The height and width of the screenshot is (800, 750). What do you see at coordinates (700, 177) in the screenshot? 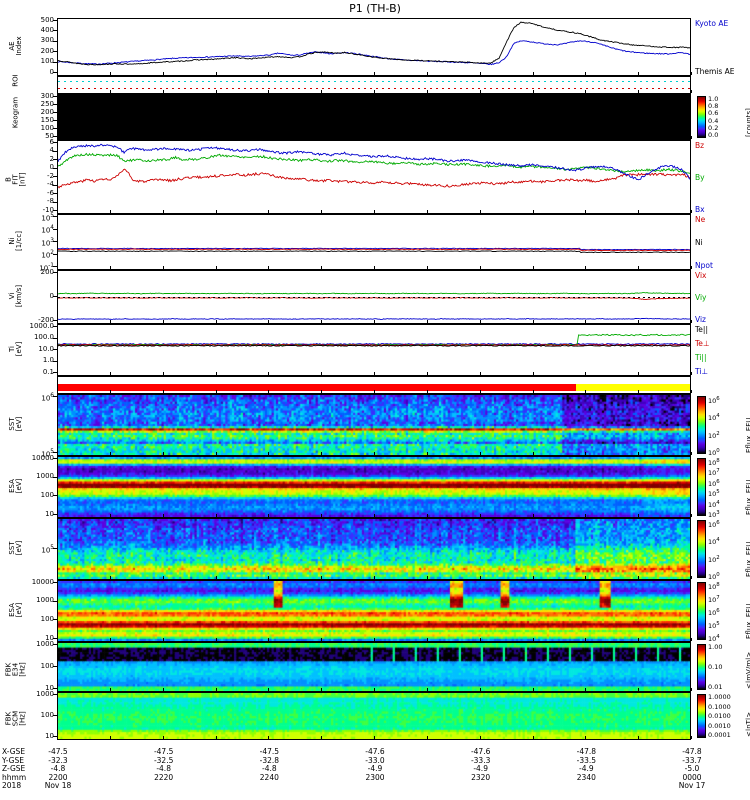
I see `legend-by: By` at bounding box center [700, 177].